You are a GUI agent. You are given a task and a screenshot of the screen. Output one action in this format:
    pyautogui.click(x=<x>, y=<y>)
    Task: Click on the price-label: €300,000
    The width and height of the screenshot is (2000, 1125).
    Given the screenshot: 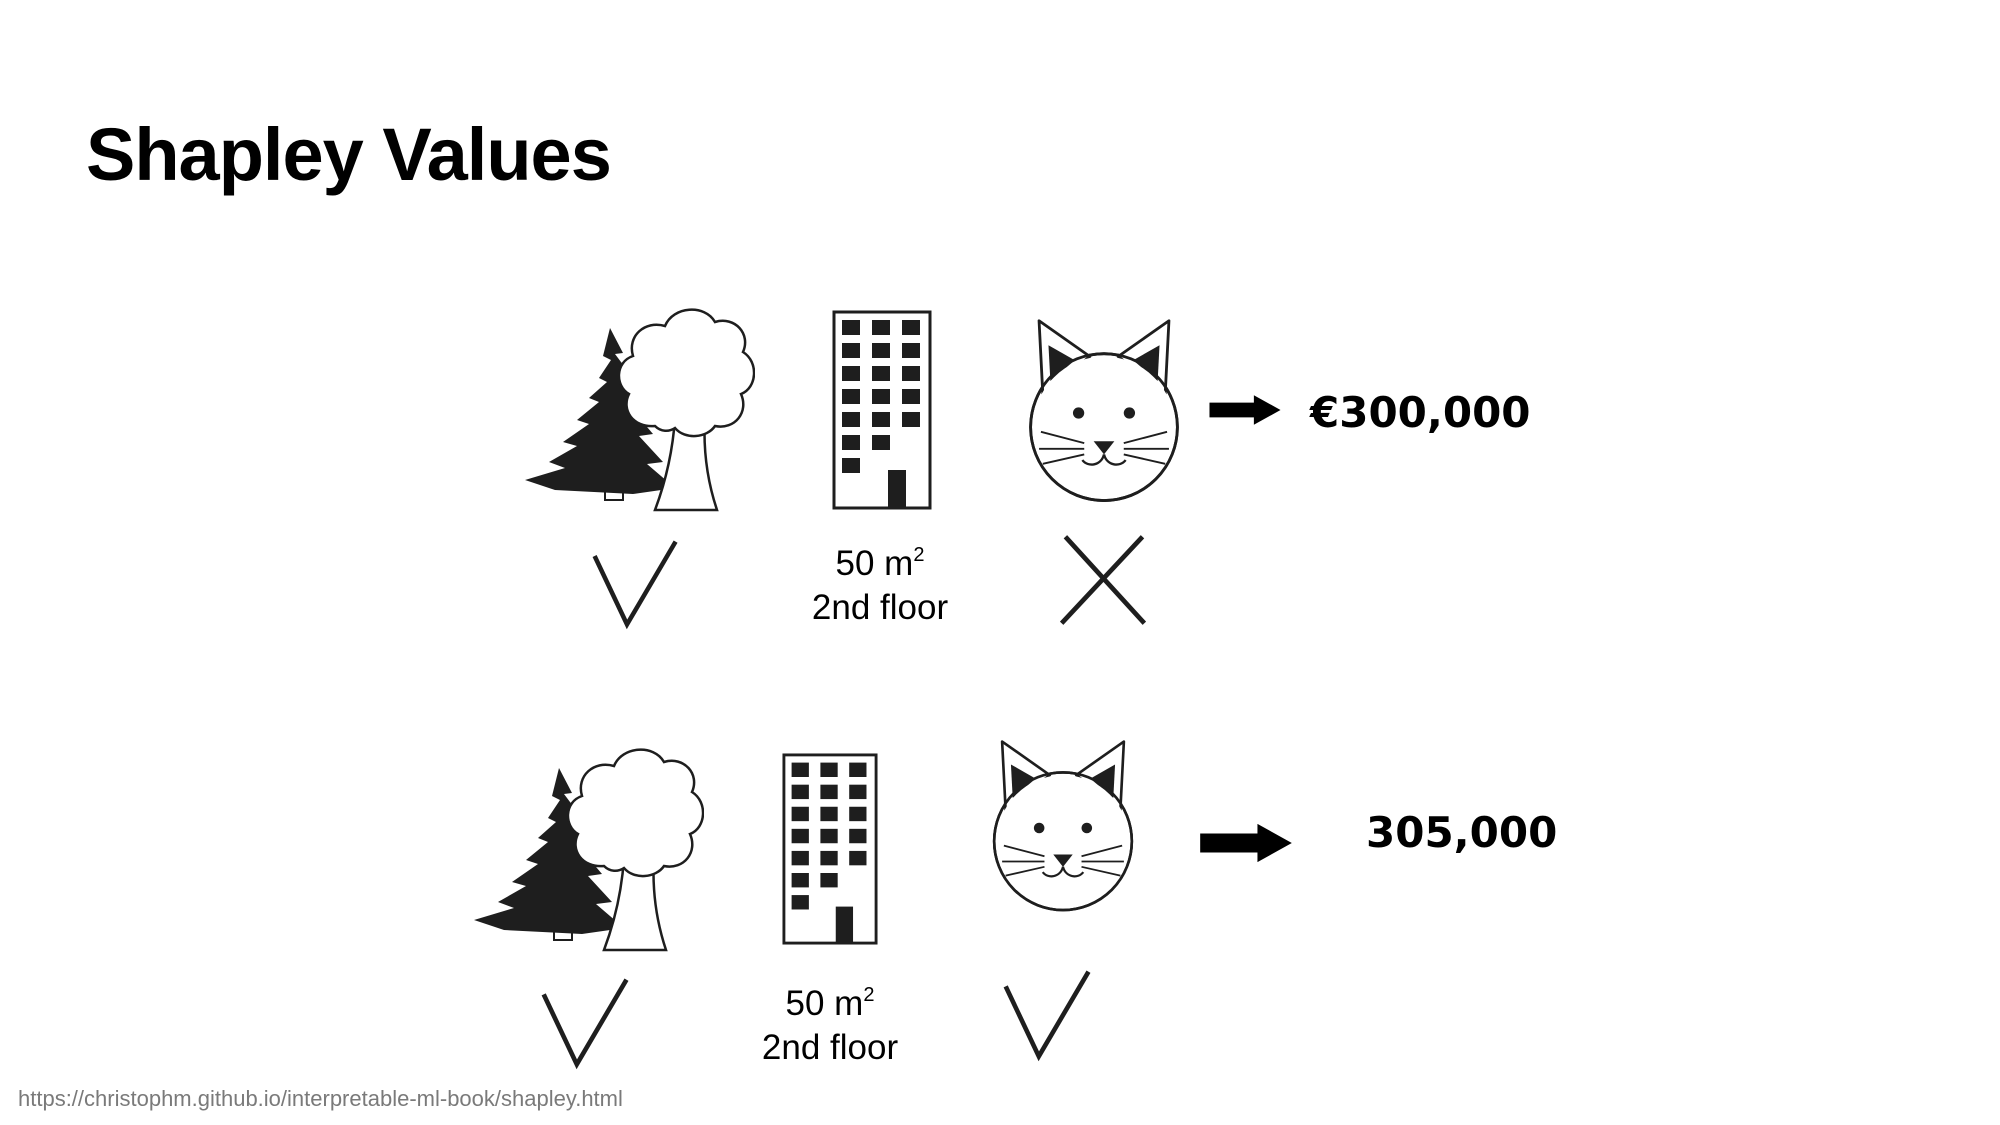 What is the action you would take?
    pyautogui.click(x=1420, y=412)
    